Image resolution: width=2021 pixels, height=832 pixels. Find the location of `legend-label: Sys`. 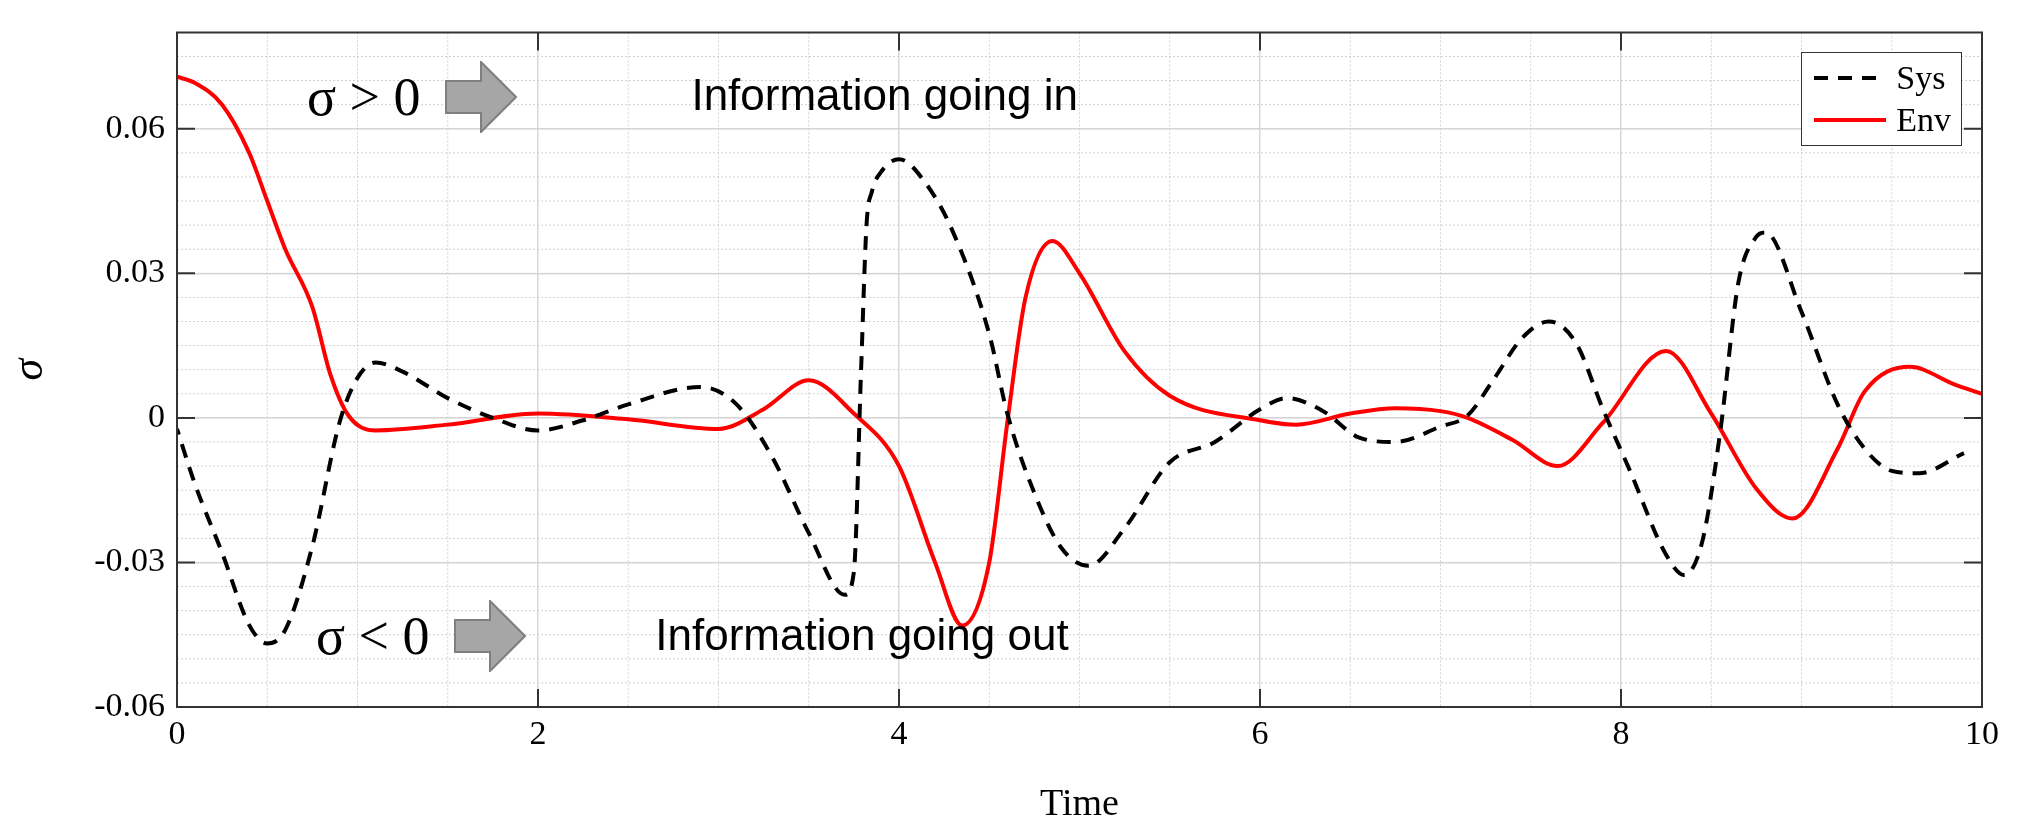

legend-label: Sys is located at coordinates (1921, 78).